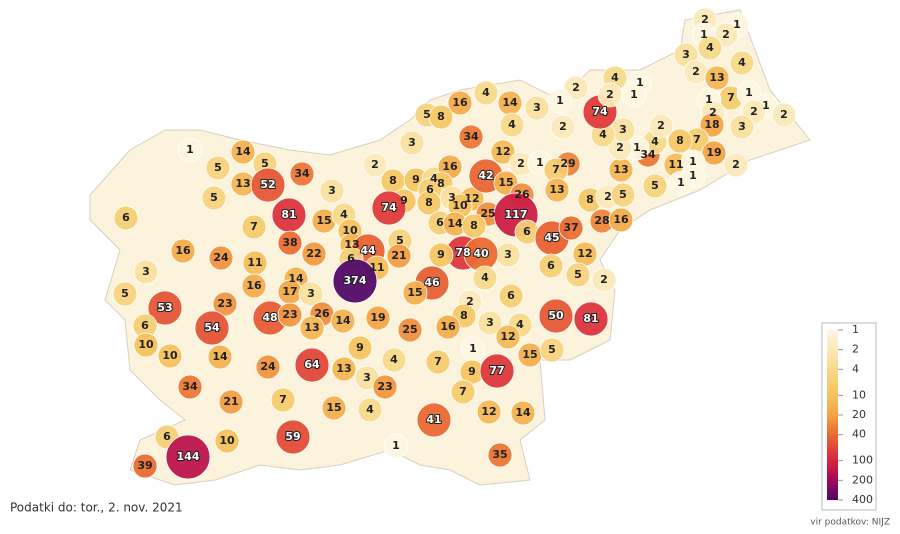  I want to click on municipality-value: 34, so click(302, 173).